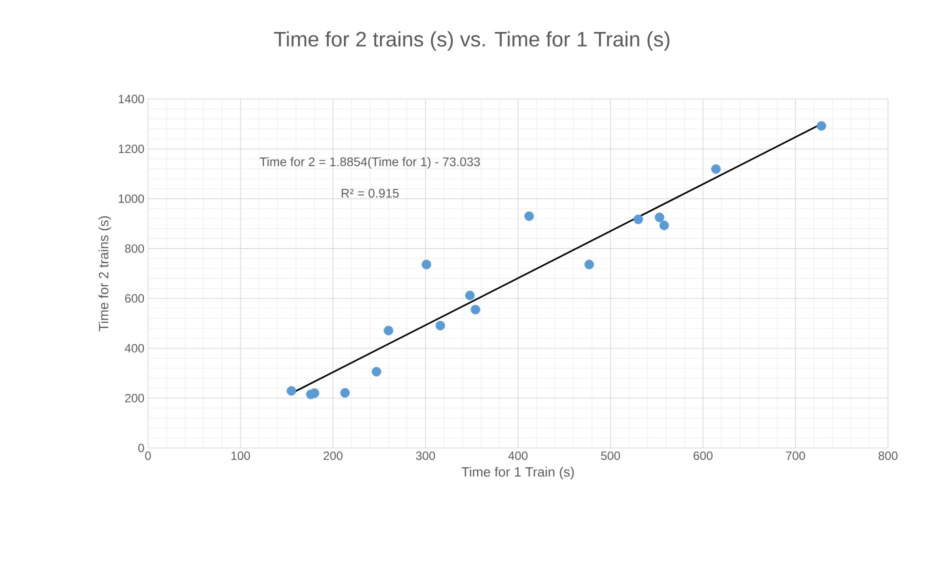 The height and width of the screenshot is (562, 931). I want to click on y-tick-label: 0, so click(141, 448).